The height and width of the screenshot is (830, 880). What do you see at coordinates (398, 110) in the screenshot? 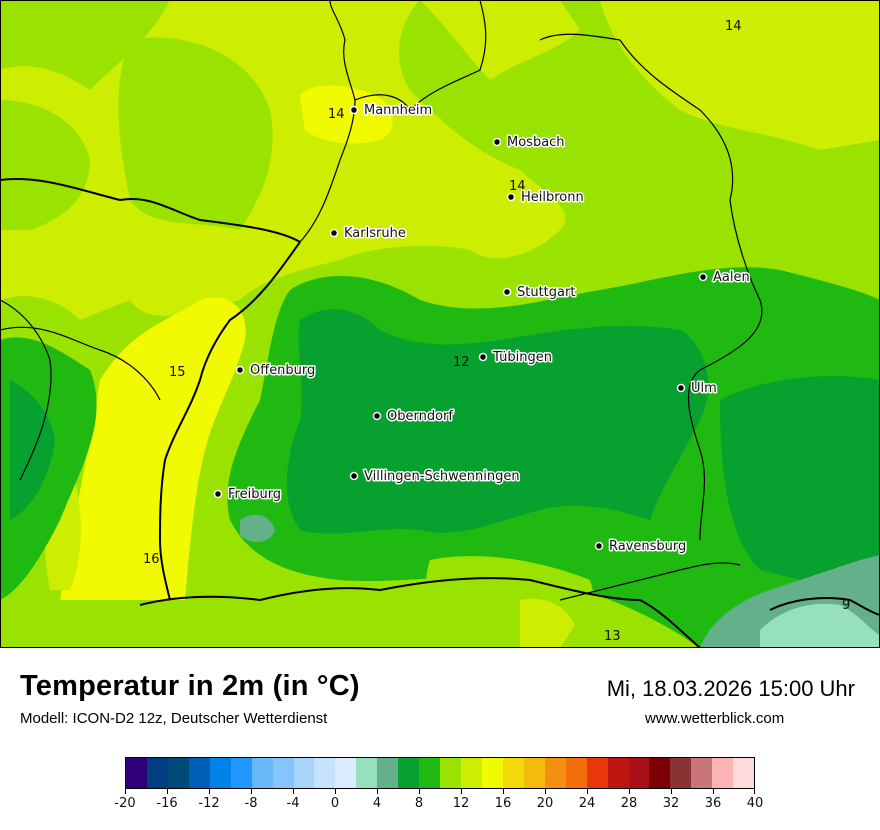
I see `city-label: Mannheim` at bounding box center [398, 110].